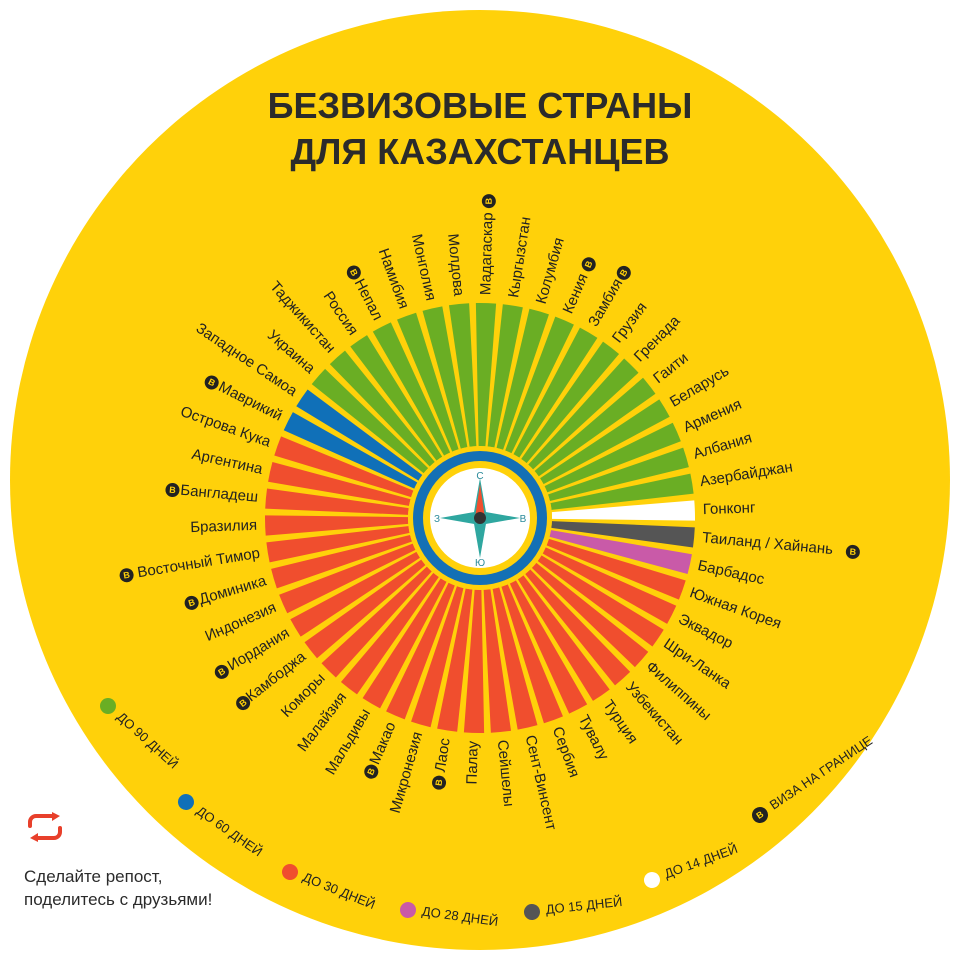 Image resolution: width=960 pixels, height=960 pixels. I want to click on country-label-14: Лаос В, so click(443, 763).